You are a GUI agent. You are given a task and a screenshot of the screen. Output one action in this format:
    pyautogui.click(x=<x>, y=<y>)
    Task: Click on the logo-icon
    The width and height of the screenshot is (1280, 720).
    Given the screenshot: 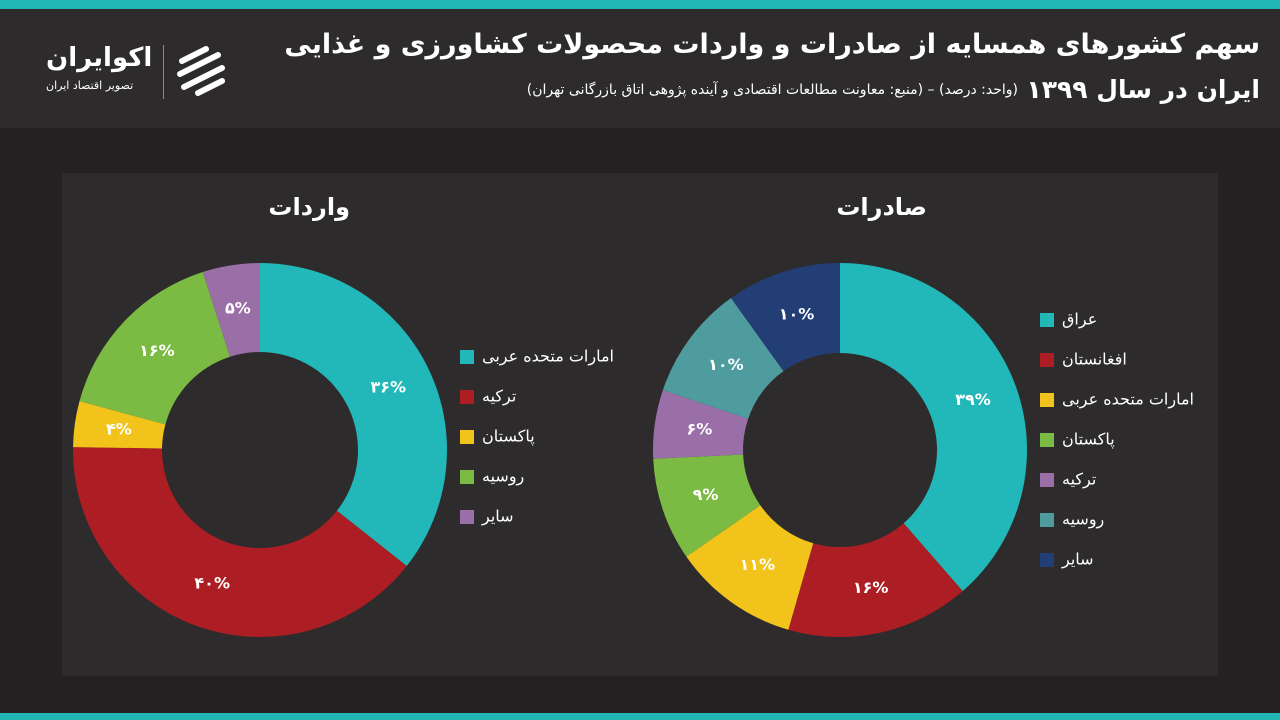 What is the action you would take?
    pyautogui.click(x=201, y=71)
    